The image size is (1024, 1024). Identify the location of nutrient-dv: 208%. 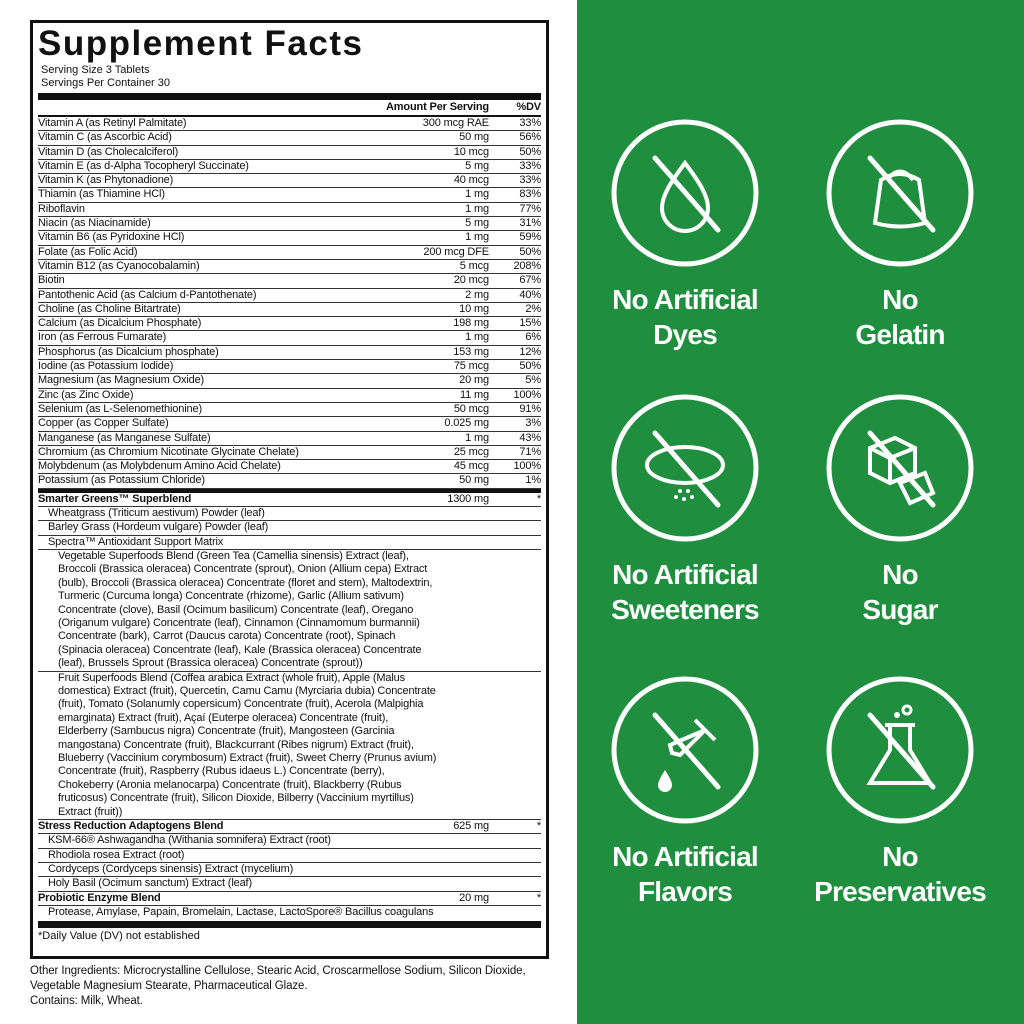
(527, 265).